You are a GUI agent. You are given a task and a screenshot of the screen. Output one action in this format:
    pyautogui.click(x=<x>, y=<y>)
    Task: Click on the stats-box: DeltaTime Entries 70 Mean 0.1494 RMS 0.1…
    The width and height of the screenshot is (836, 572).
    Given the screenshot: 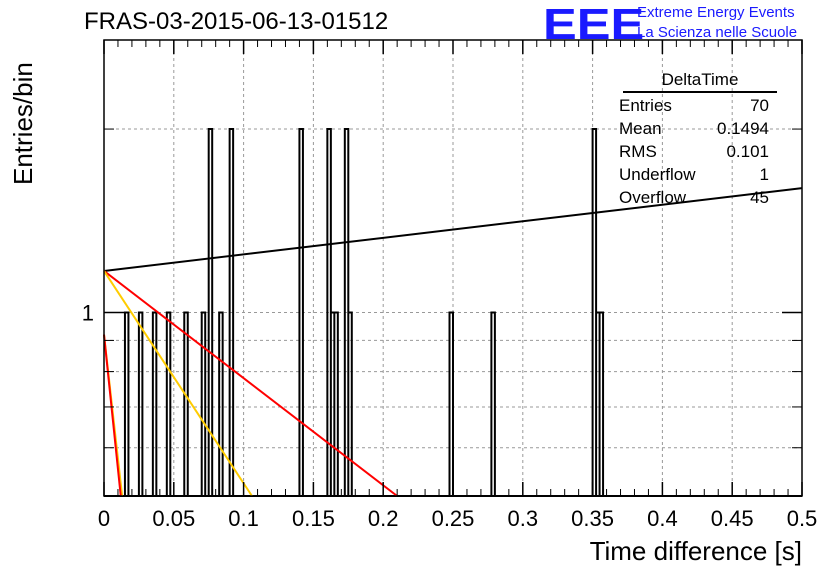 What is the action you would take?
    pyautogui.click(x=695, y=139)
    